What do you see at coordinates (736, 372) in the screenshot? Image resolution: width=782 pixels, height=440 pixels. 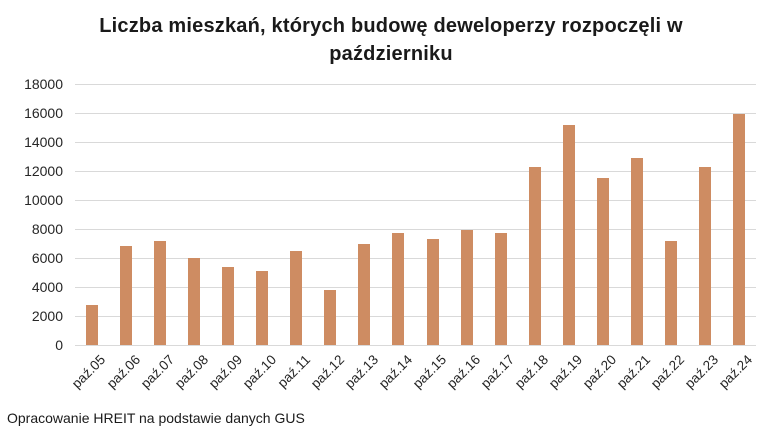 I see `x-tick-label-paź.24: paź.24` at bounding box center [736, 372].